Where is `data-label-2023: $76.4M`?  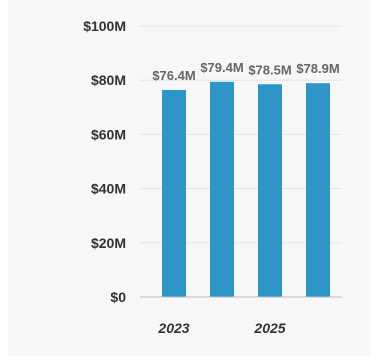
data-label-2023: $76.4M is located at coordinates (173, 75).